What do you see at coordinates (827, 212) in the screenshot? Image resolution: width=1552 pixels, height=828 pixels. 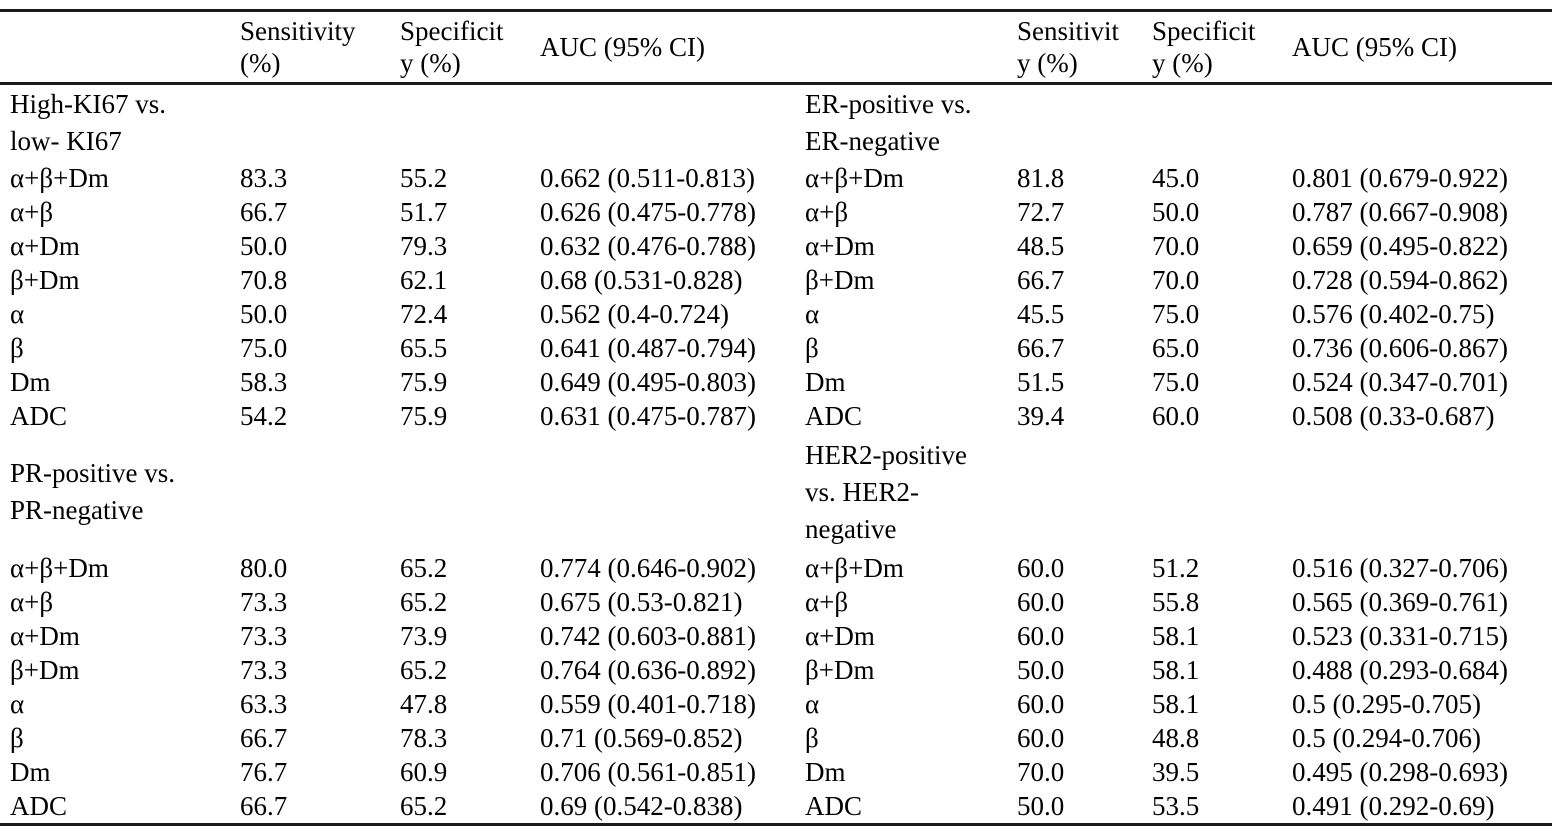 I see `row-label: α+β` at bounding box center [827, 212].